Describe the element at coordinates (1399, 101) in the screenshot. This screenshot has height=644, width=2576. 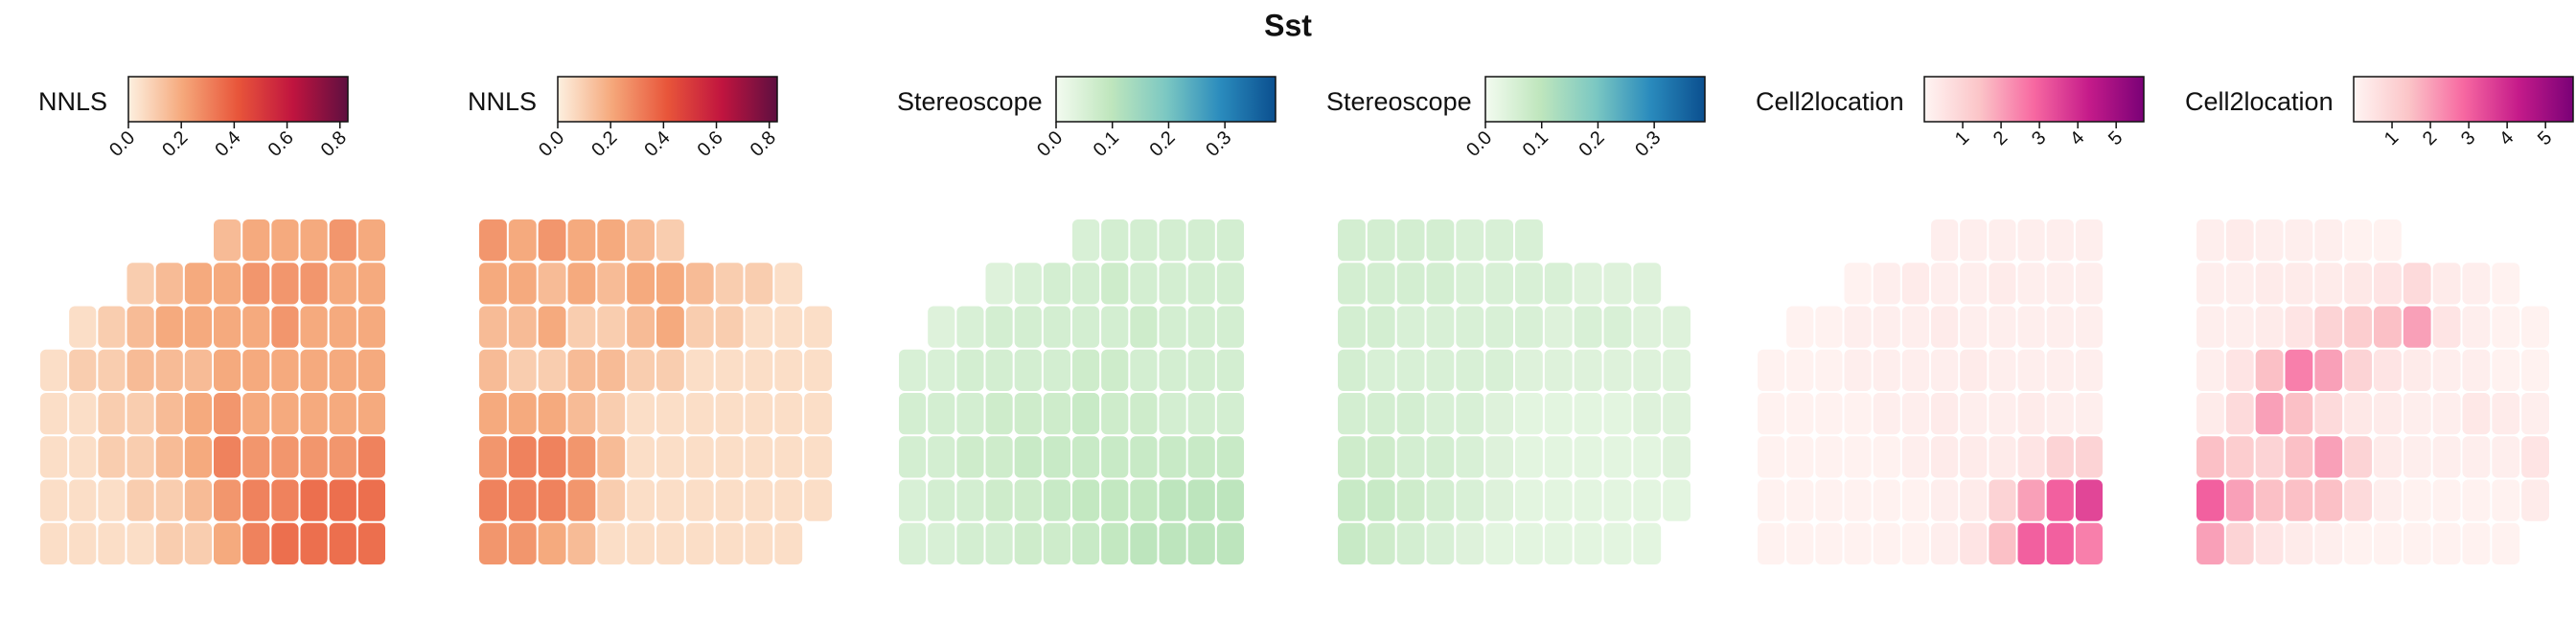
I see `colorbar-label: Stereoscope` at that location.